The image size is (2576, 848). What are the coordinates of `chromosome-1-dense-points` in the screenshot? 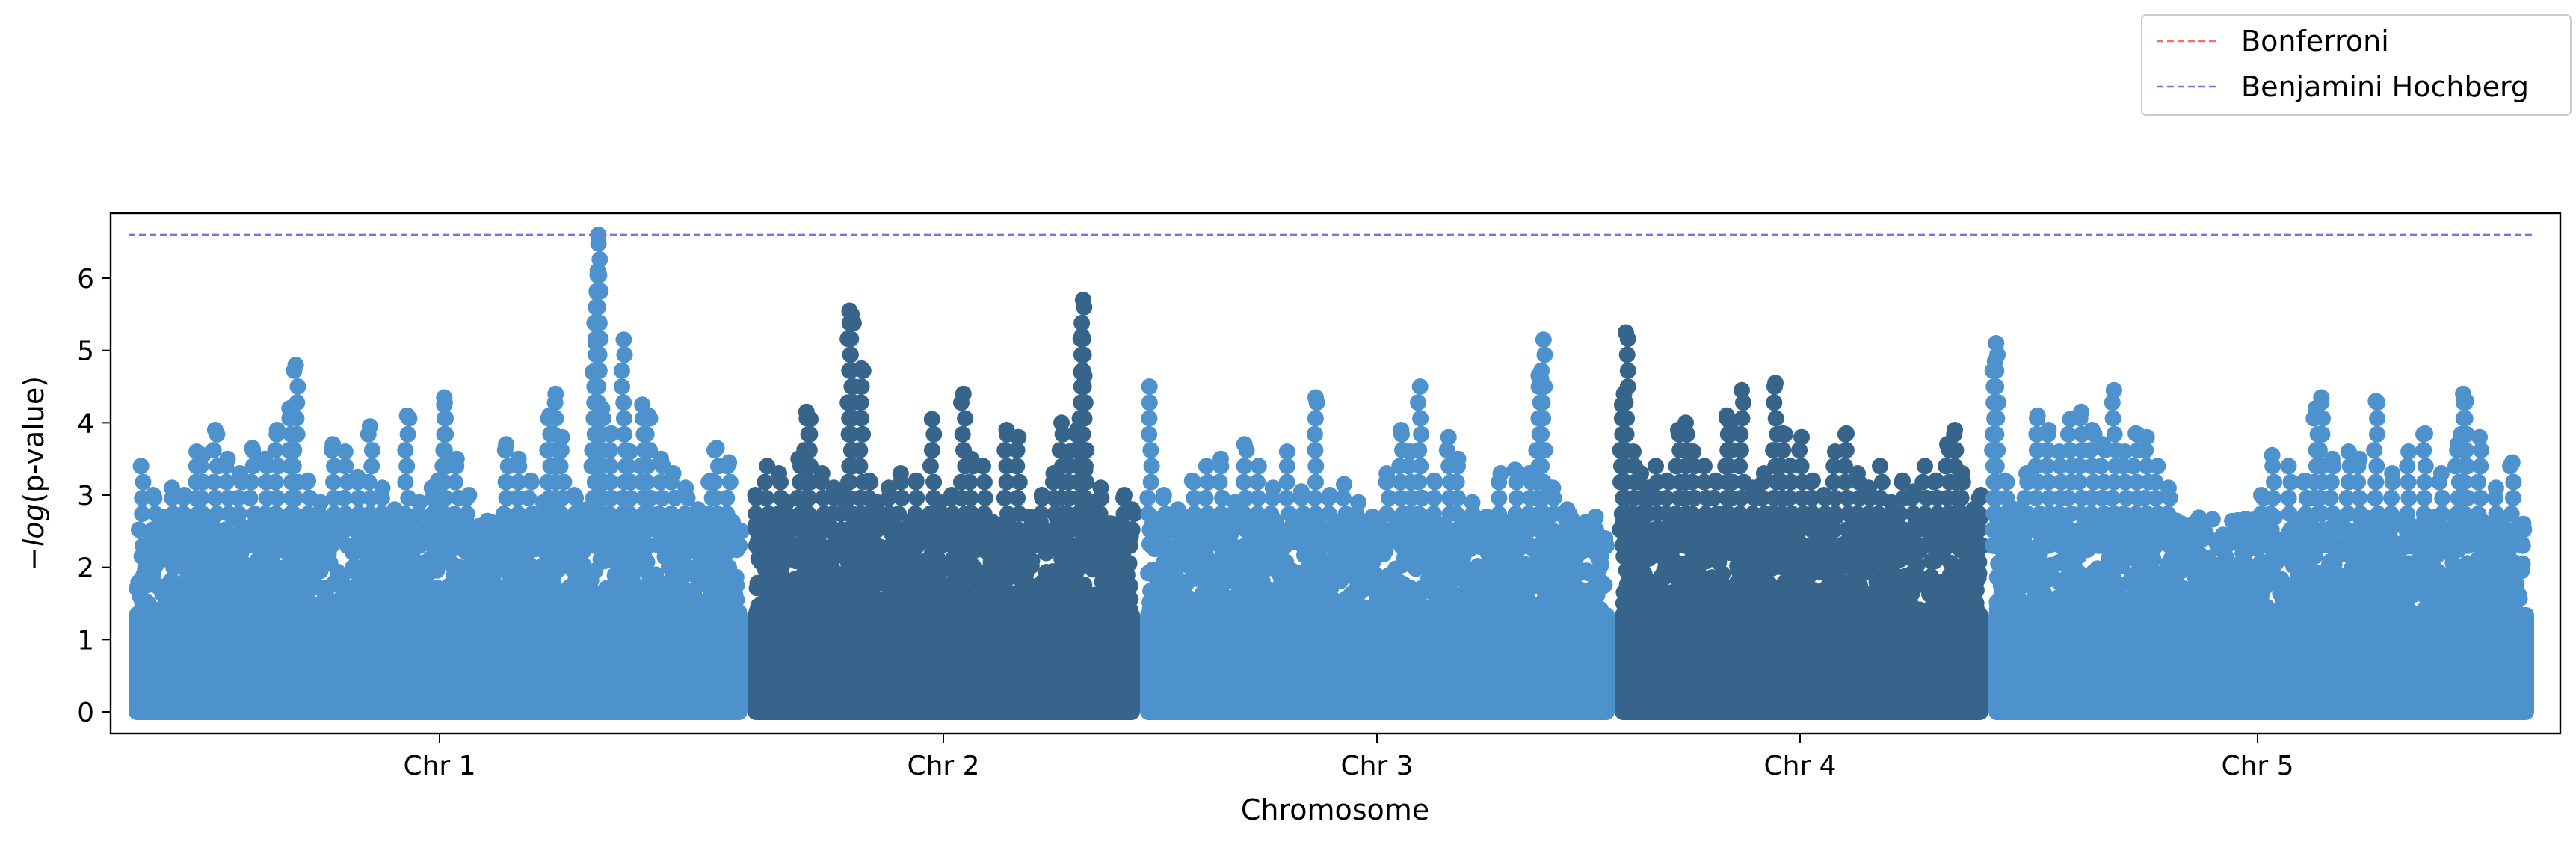 It's located at (438, 663).